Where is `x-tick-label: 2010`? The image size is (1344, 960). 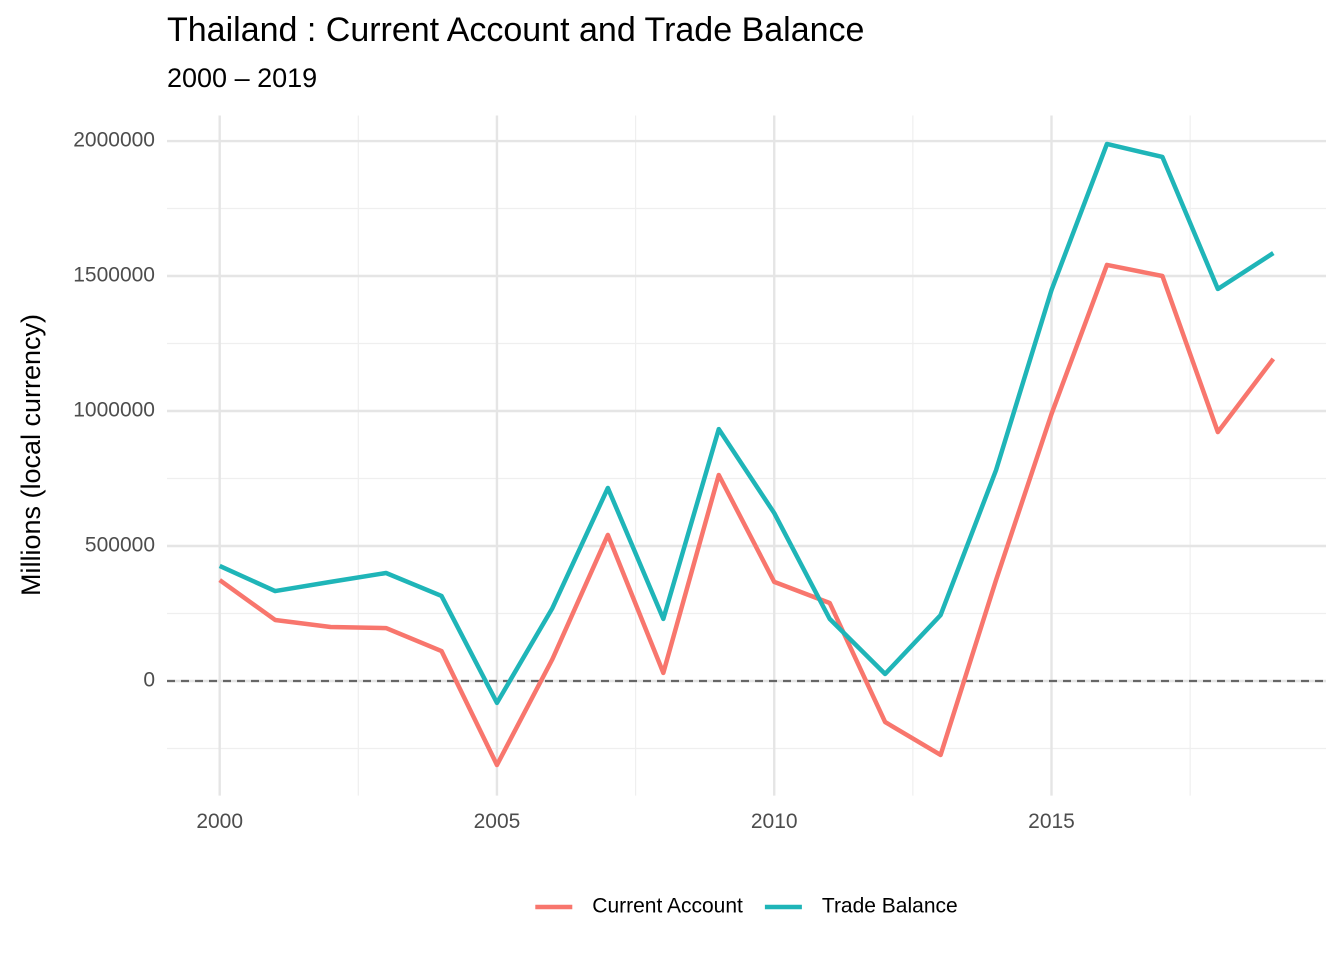
x-tick-label: 2010 is located at coordinates (774, 821).